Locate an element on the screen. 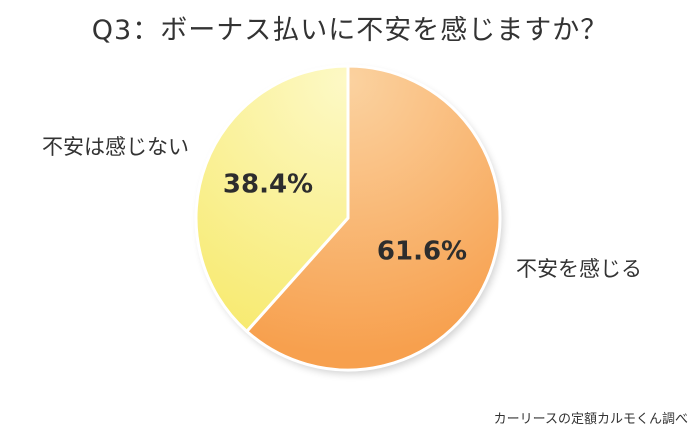 The height and width of the screenshot is (435, 700). value-label-anxious: 61.6% is located at coordinates (422, 252).